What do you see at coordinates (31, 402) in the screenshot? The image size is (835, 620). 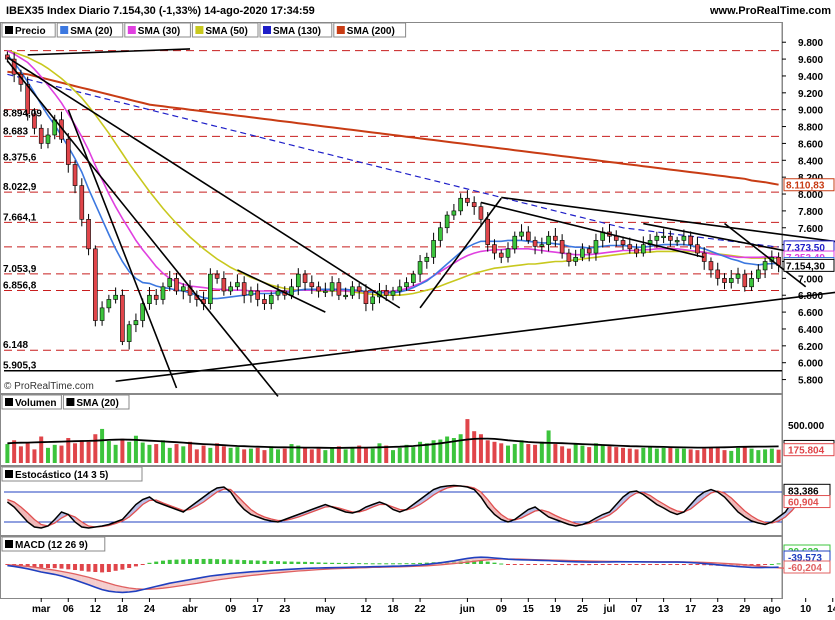 I see `volume-legend-item` at bounding box center [31, 402].